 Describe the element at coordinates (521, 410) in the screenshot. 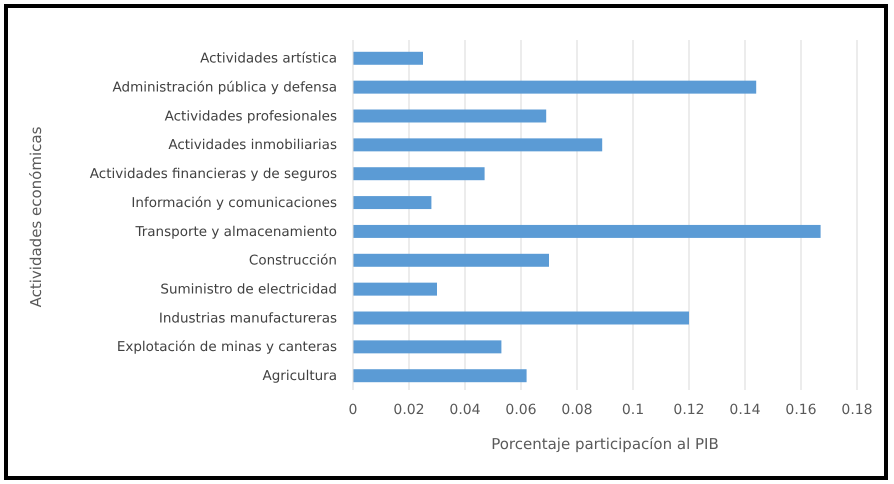

I see `x-tick-label: 0.06` at that location.